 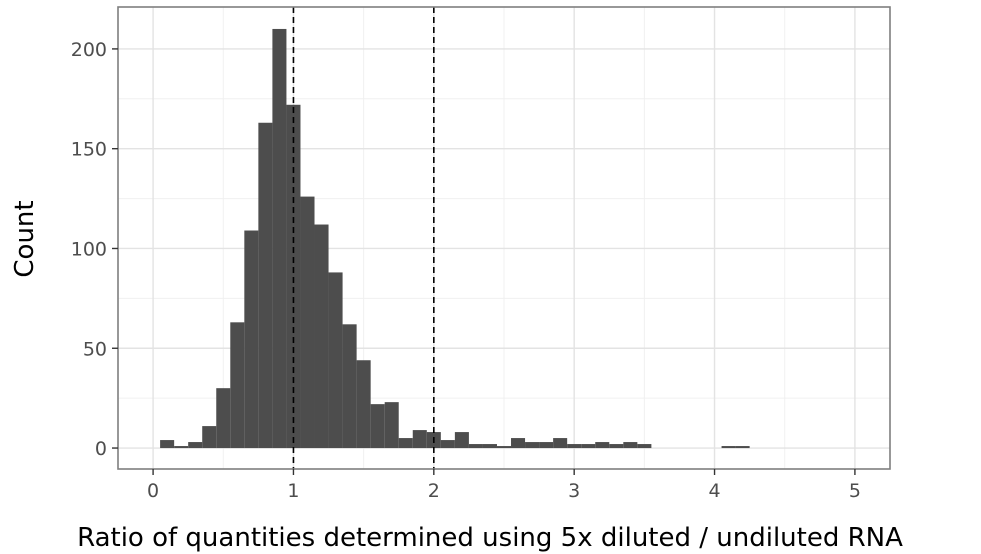 What do you see at coordinates (89, 150) in the screenshot?
I see `y-tick-label: 150` at bounding box center [89, 150].